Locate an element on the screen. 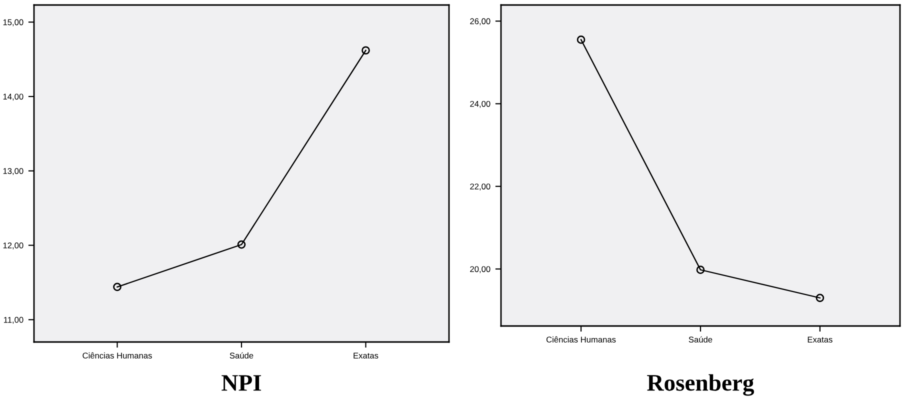 Image resolution: width=904 pixels, height=412 pixels. y-tick-label: 15,00 is located at coordinates (13, 22).